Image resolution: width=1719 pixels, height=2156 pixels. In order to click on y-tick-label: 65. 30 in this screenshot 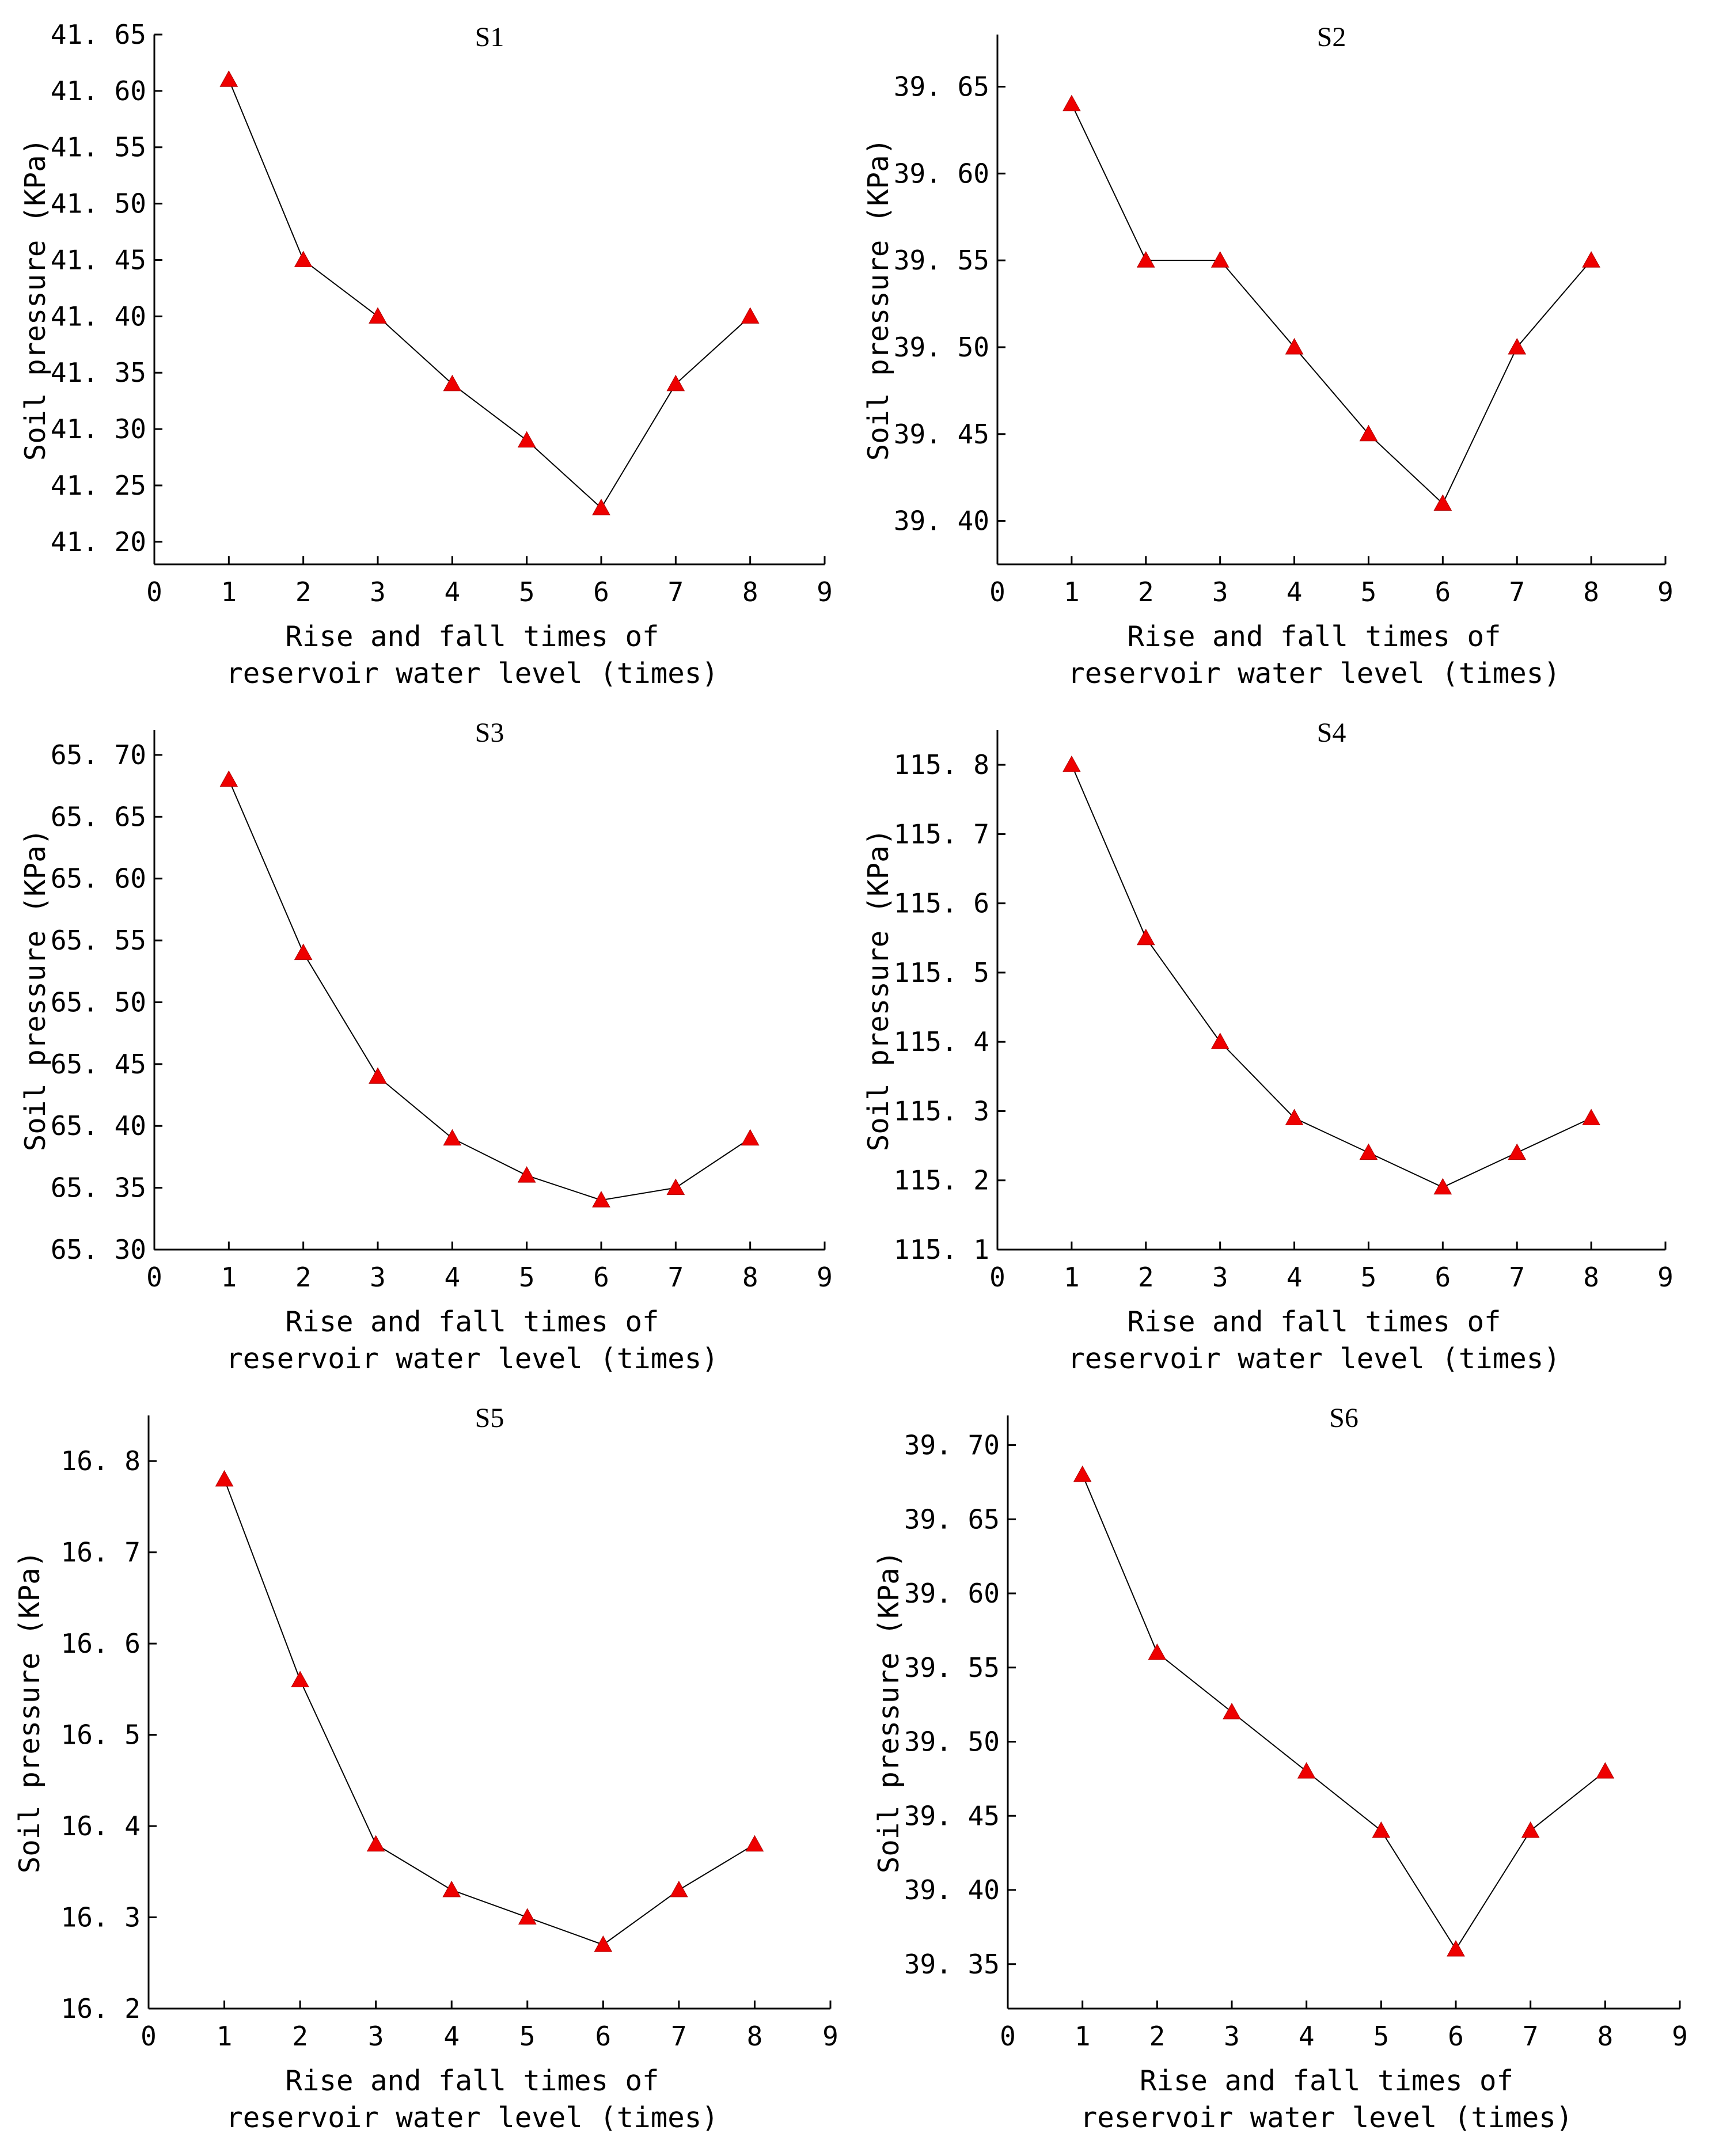, I will do `click(98, 1249)`.